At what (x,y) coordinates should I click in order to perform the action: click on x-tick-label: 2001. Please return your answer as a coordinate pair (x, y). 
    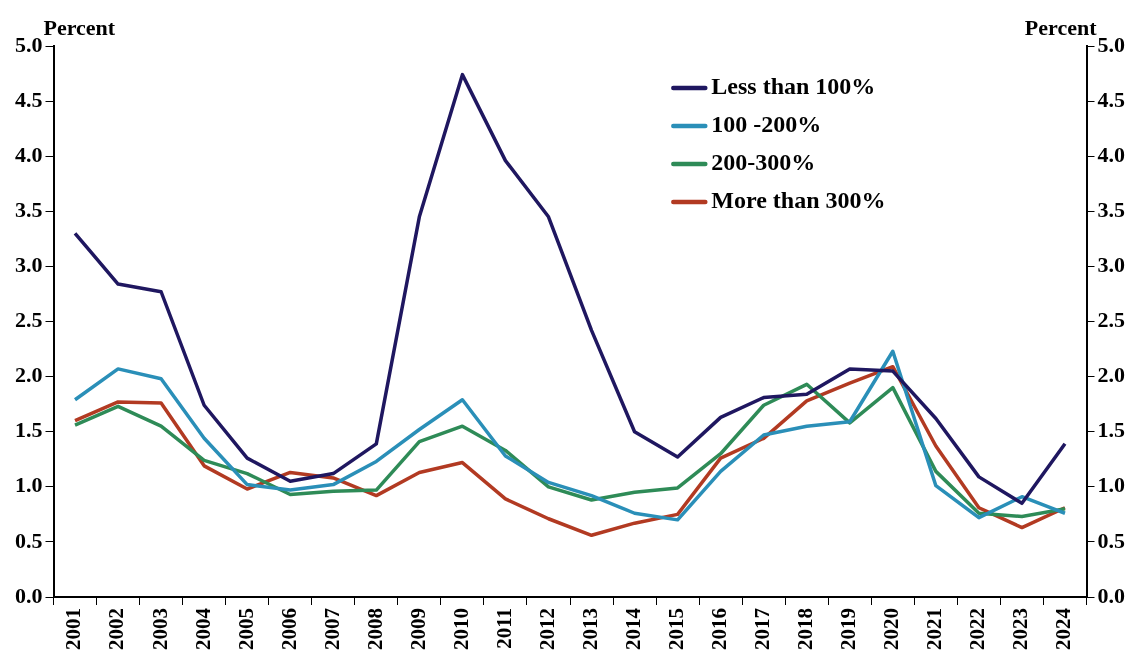
    Looking at the image, I should click on (73, 629).